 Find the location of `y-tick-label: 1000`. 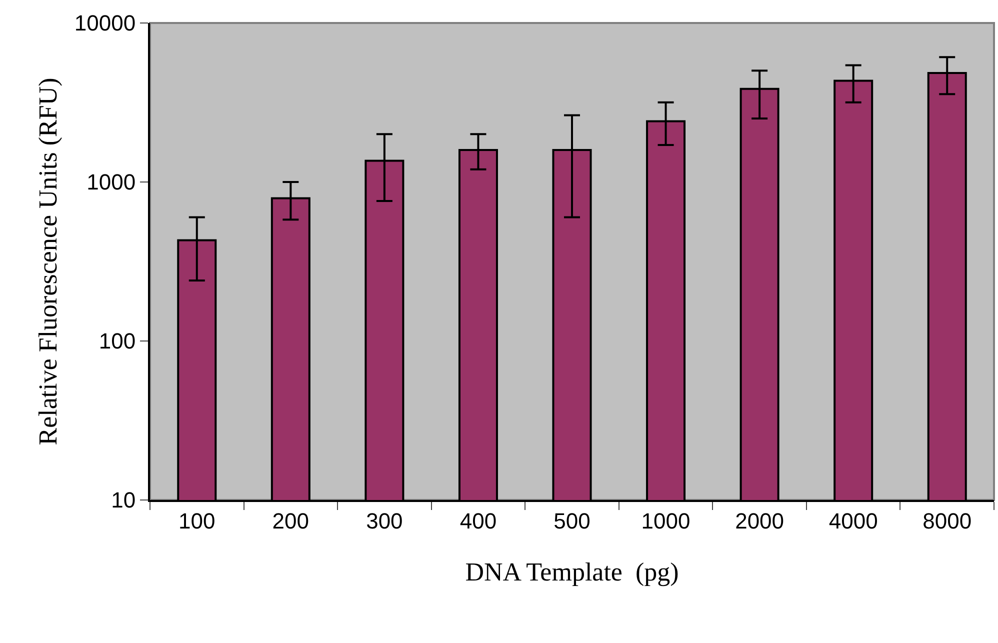

y-tick-label: 1000 is located at coordinates (111, 182).